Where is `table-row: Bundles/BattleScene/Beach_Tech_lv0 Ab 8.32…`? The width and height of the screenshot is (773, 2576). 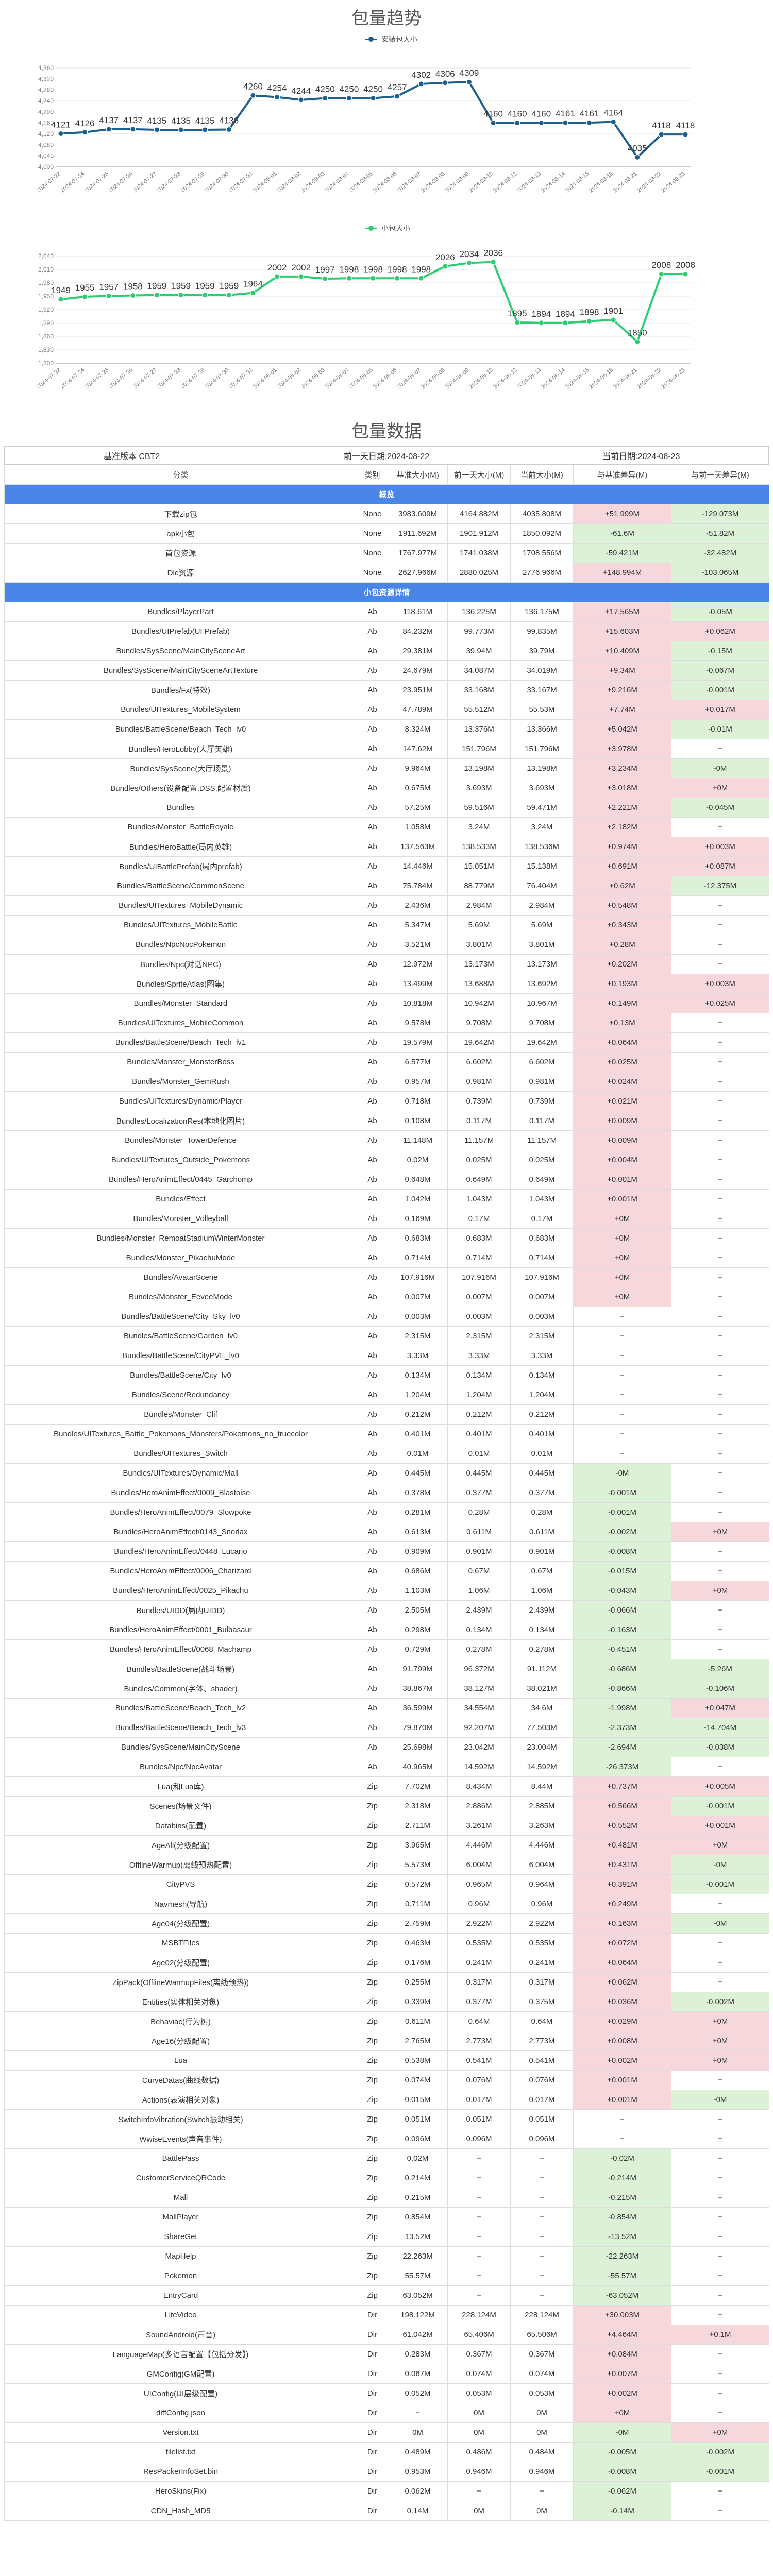 table-row: Bundles/BattleScene/Beach_Tech_lv0 Ab 8.32… is located at coordinates (386, 729).